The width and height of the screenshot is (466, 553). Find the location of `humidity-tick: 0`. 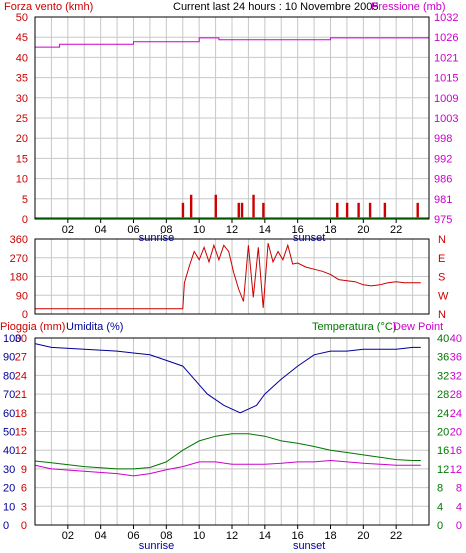

humidity-tick: 0 is located at coordinates (6, 526).